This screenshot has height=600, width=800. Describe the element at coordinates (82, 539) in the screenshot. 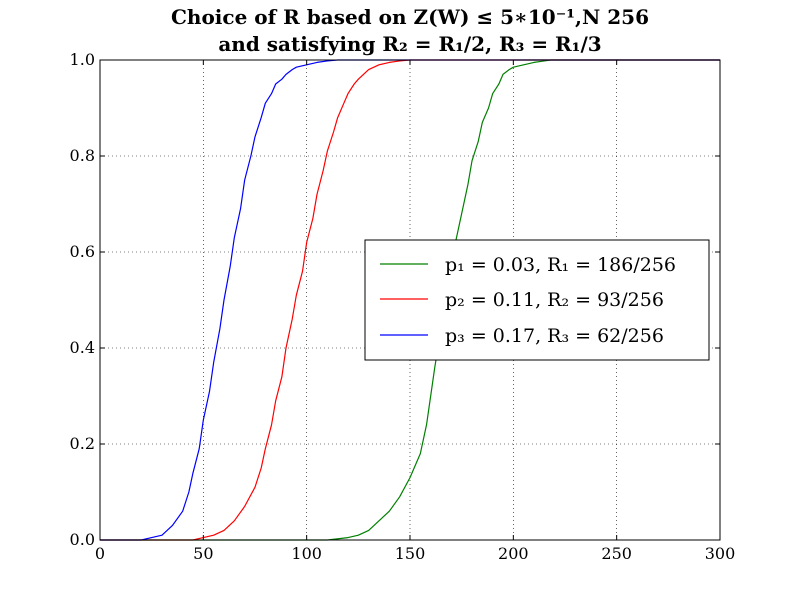

I see `y-tick-label: 0.0` at that location.